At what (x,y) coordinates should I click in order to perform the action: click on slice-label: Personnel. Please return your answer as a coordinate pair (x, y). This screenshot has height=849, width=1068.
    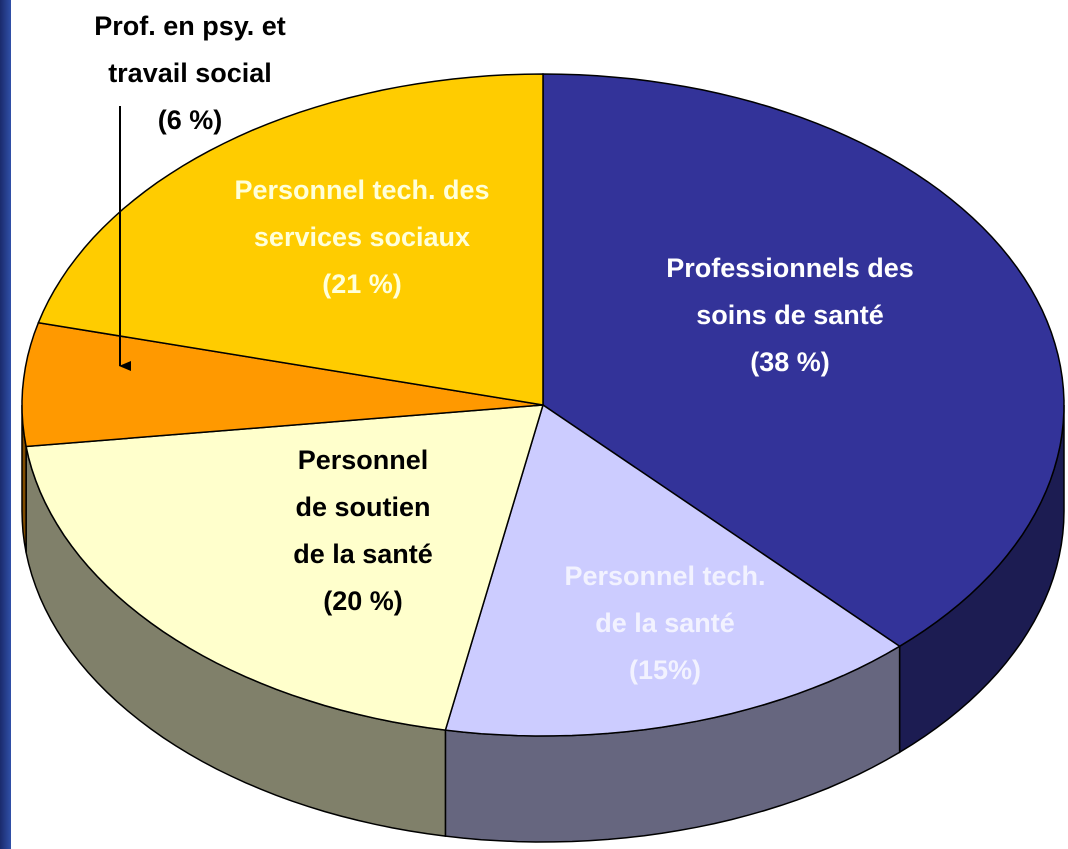
    Looking at the image, I should click on (363, 460).